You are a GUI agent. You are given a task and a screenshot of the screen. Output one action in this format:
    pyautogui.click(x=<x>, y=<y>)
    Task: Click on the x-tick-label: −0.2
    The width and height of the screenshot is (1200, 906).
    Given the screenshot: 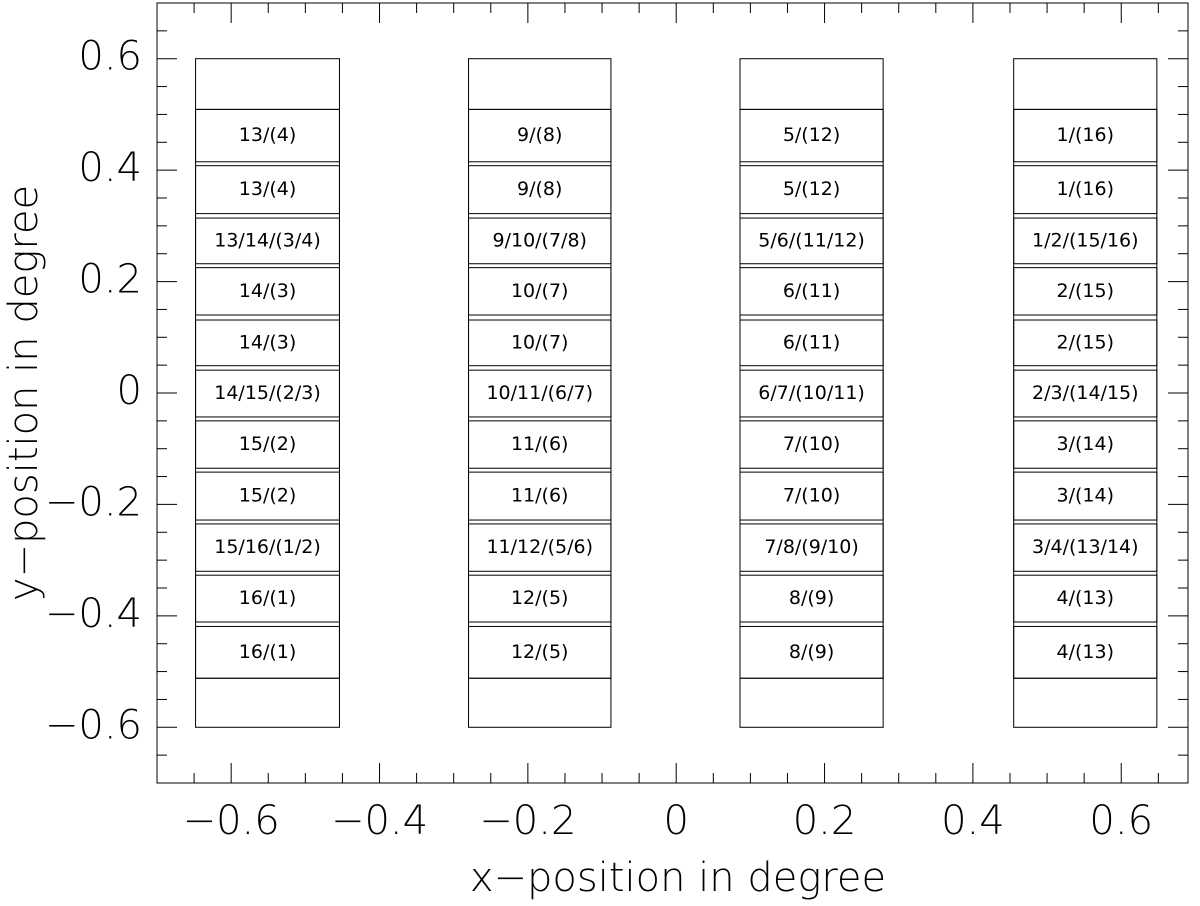 What is the action you would take?
    pyautogui.click(x=527, y=821)
    